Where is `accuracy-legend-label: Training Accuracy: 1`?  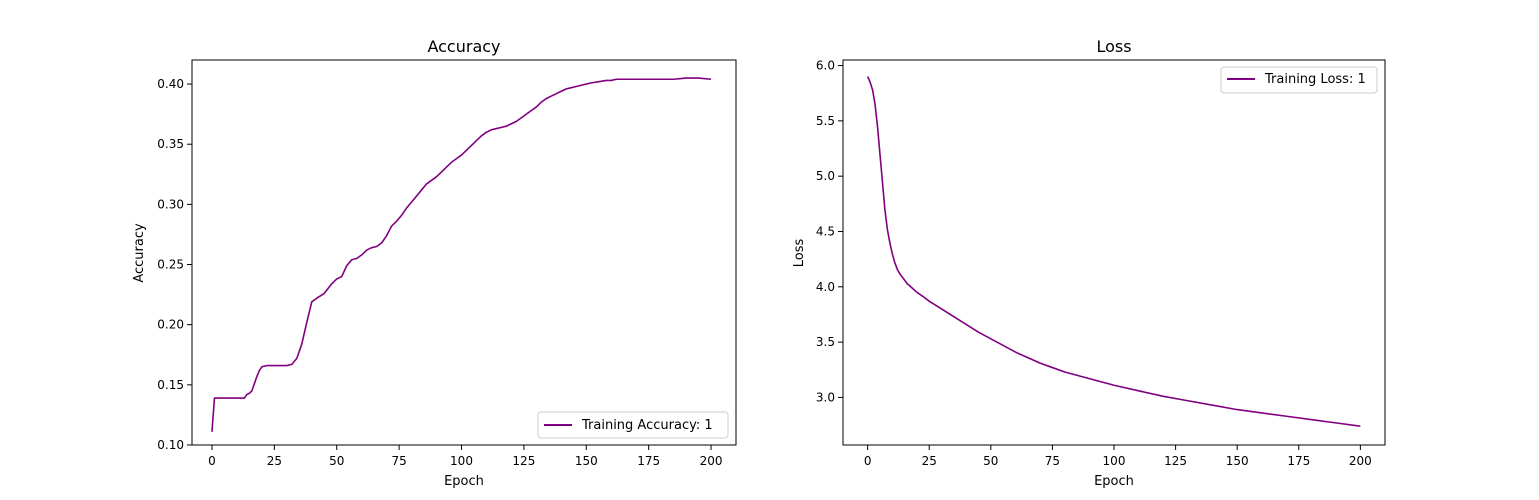
accuracy-legend-label: Training Accuracy: 1 is located at coordinates (647, 425).